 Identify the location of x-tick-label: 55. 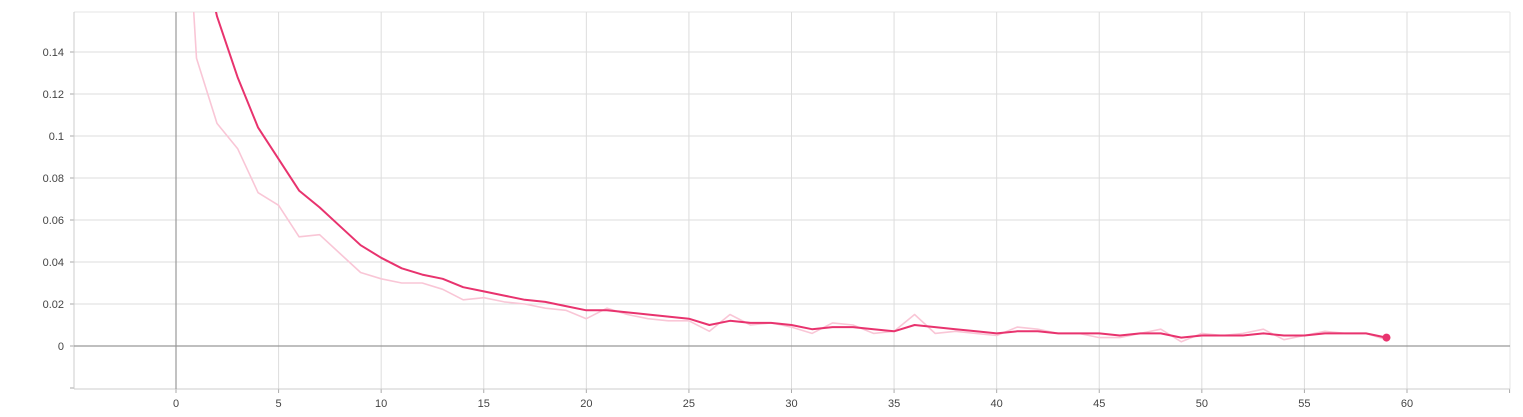
(1304, 404).